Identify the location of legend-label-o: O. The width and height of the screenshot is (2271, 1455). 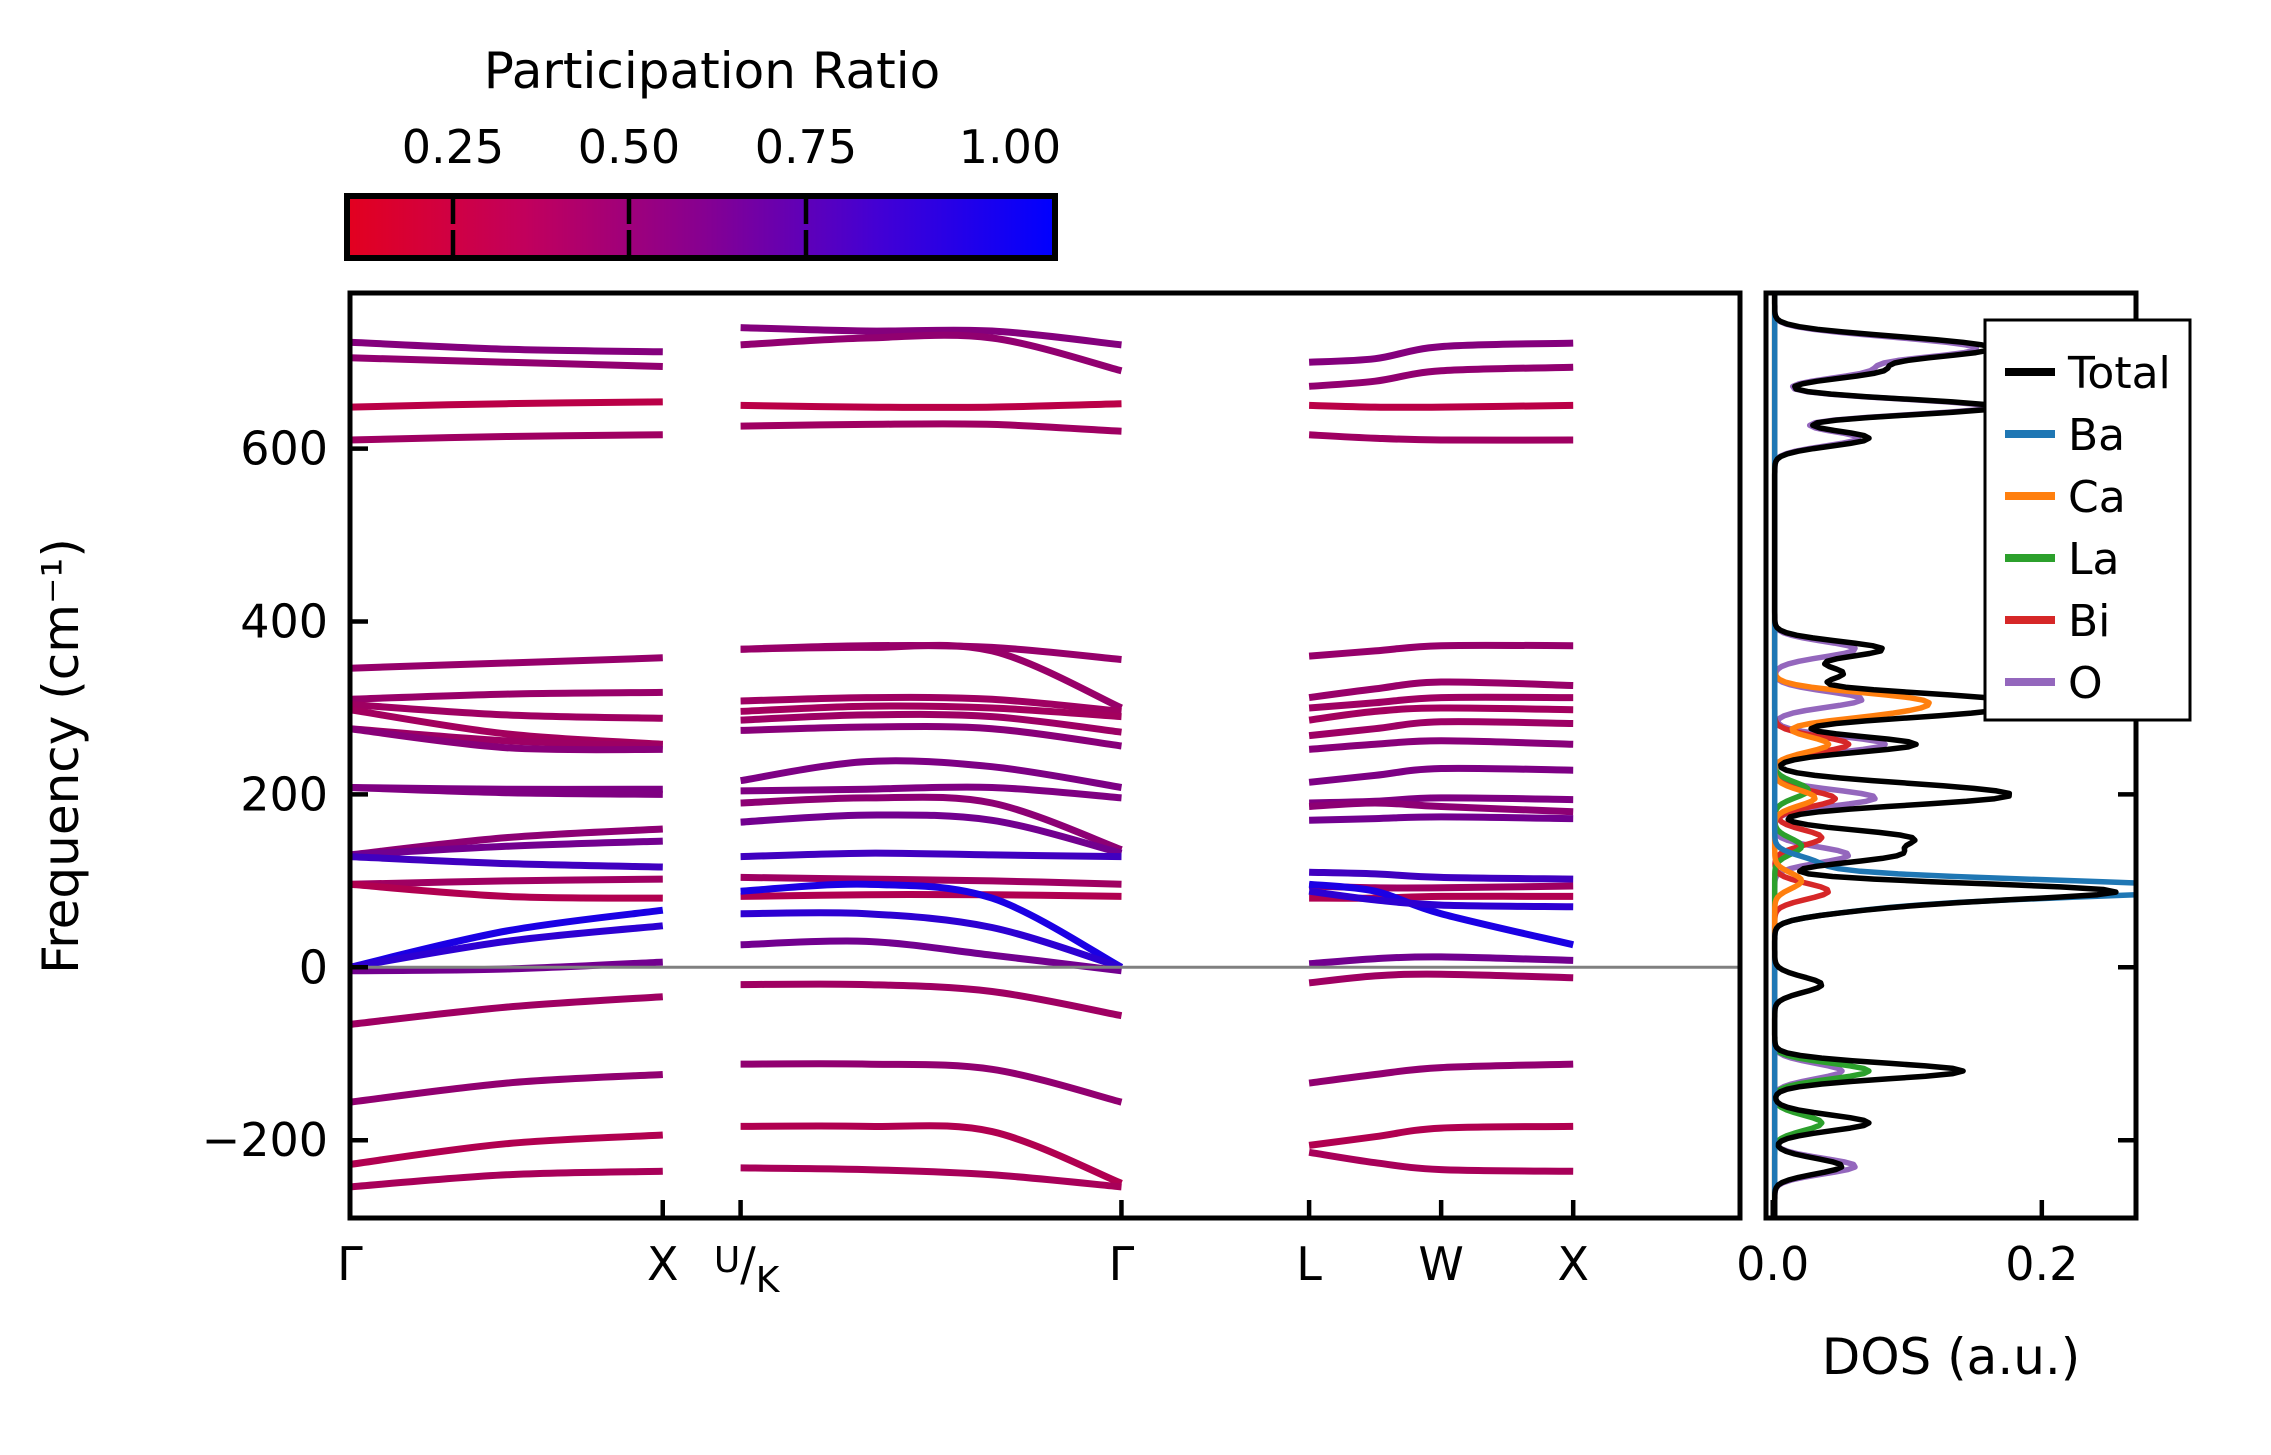
(2085, 683).